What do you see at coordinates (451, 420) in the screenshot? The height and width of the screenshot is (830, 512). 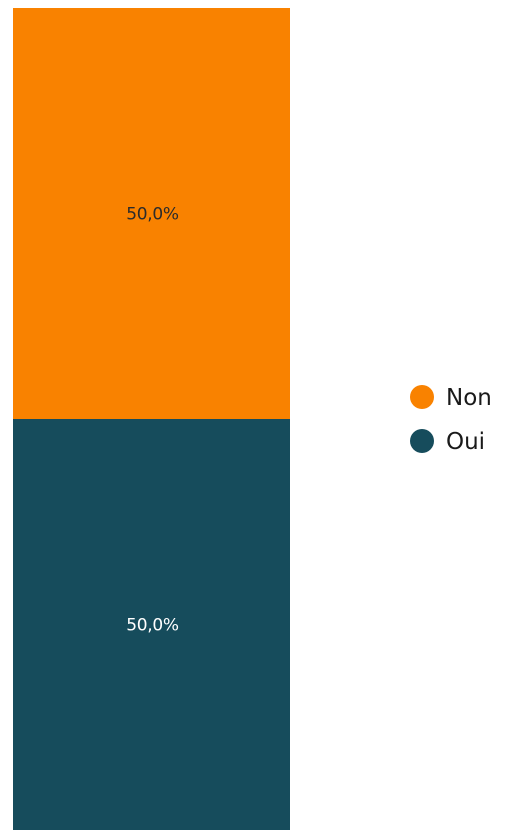 I see `legend: Non Oui` at bounding box center [451, 420].